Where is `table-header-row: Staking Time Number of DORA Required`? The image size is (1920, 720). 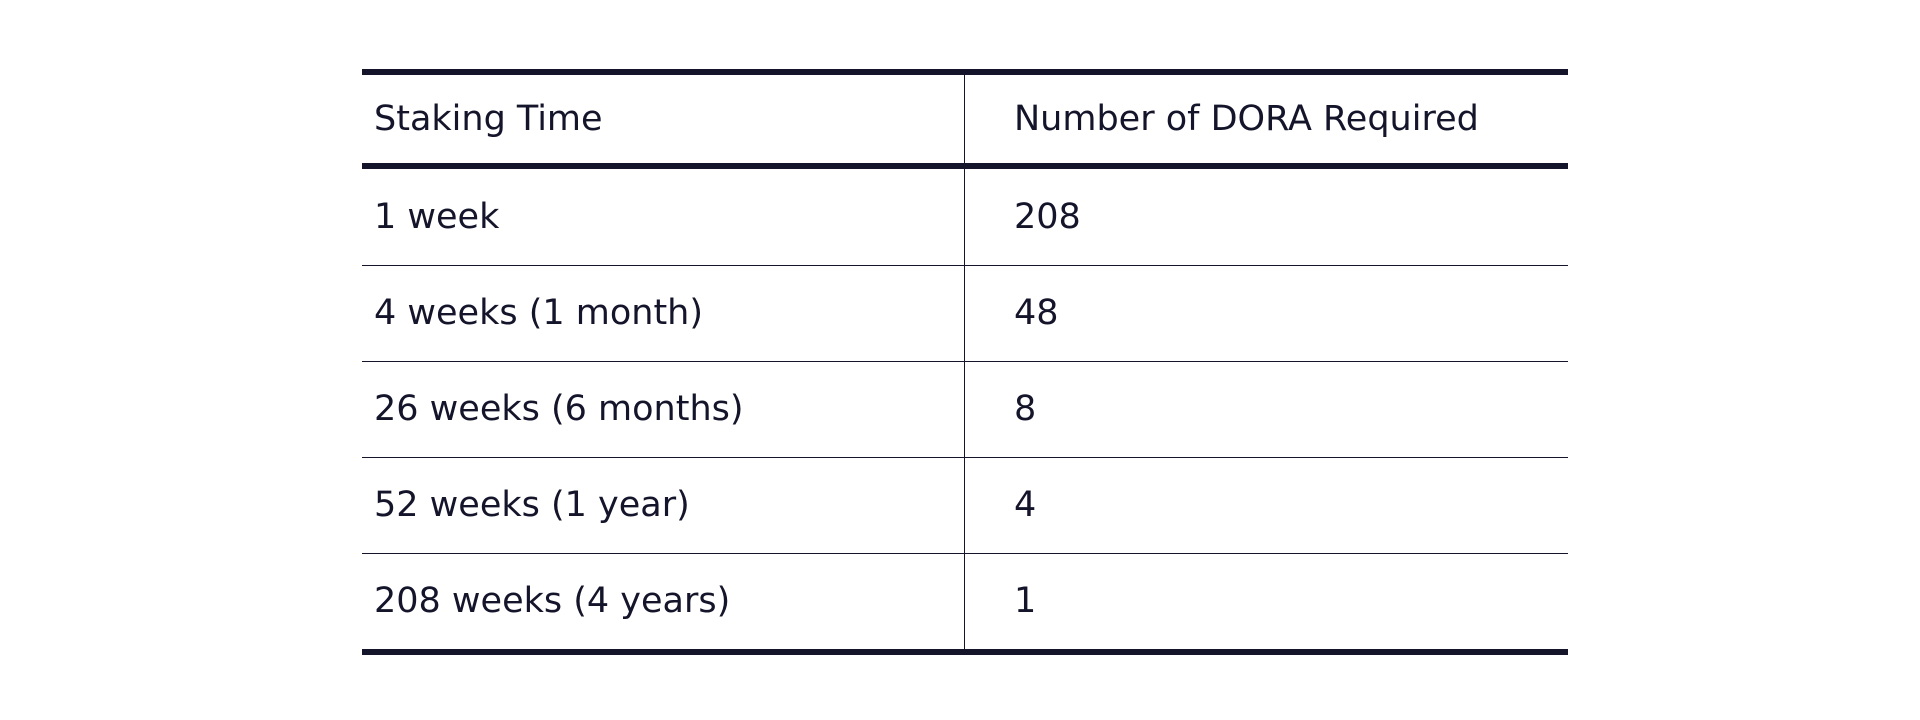 table-header-row: Staking Time Number of DORA Required is located at coordinates (965, 122).